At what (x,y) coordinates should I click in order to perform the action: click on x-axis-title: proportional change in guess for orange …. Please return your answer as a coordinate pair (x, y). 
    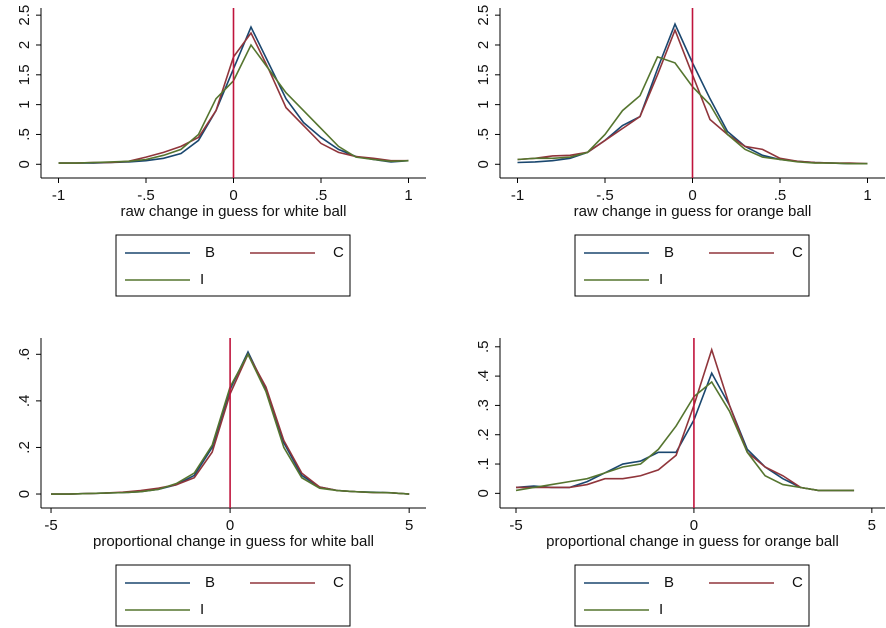
    Looking at the image, I should click on (692, 541).